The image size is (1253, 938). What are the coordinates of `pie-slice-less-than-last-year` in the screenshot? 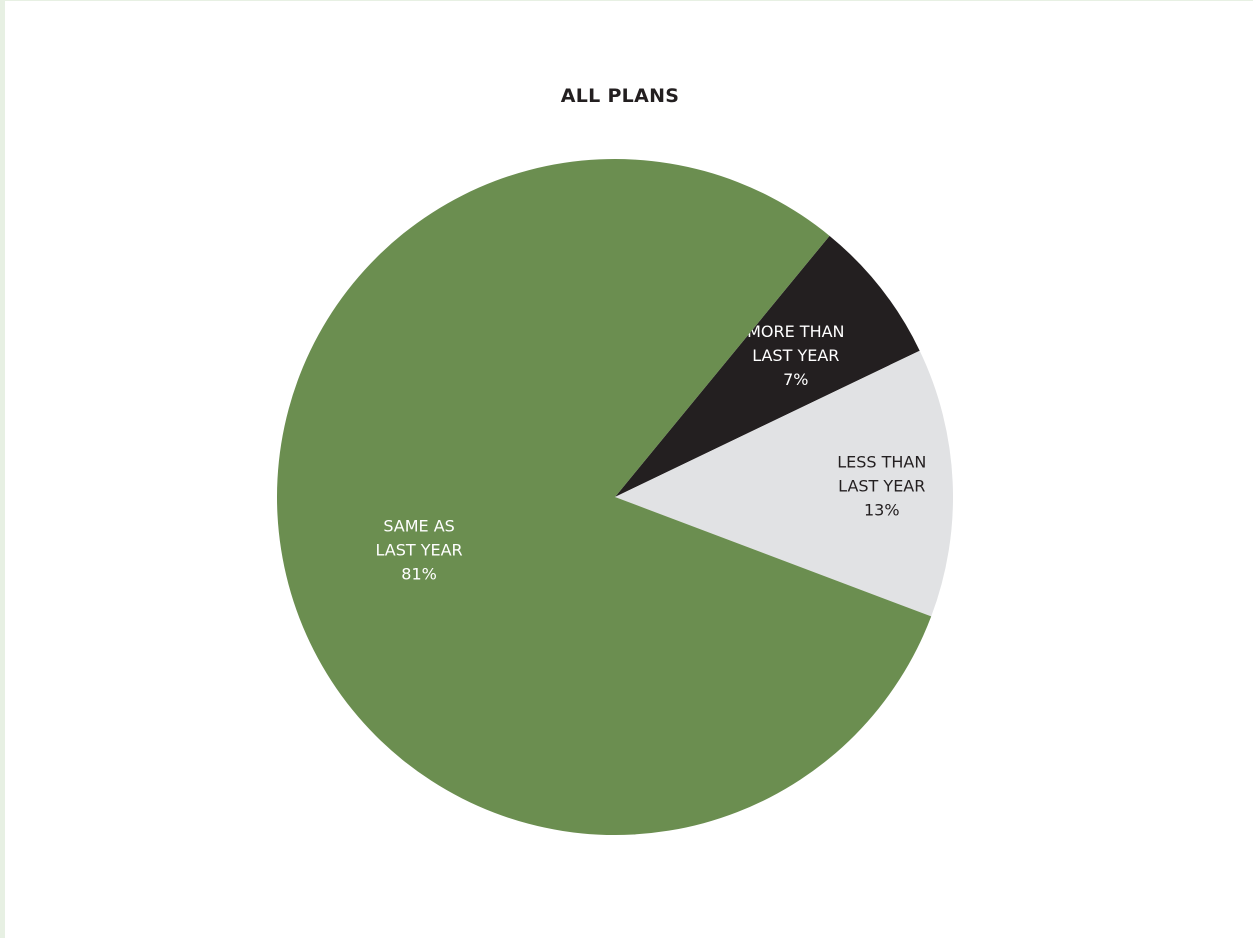 It's located at (784, 483).